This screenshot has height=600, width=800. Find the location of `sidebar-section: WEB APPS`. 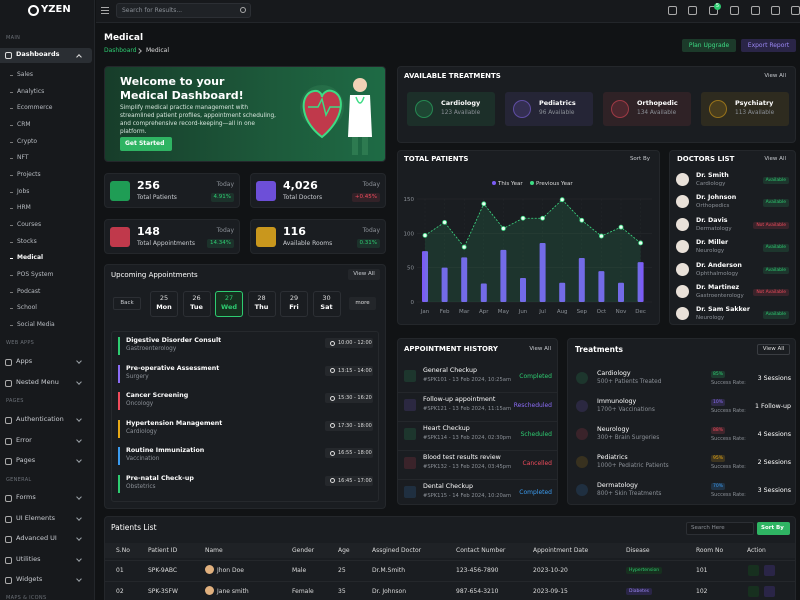

sidebar-section: WEB APPS is located at coordinates (20, 343).